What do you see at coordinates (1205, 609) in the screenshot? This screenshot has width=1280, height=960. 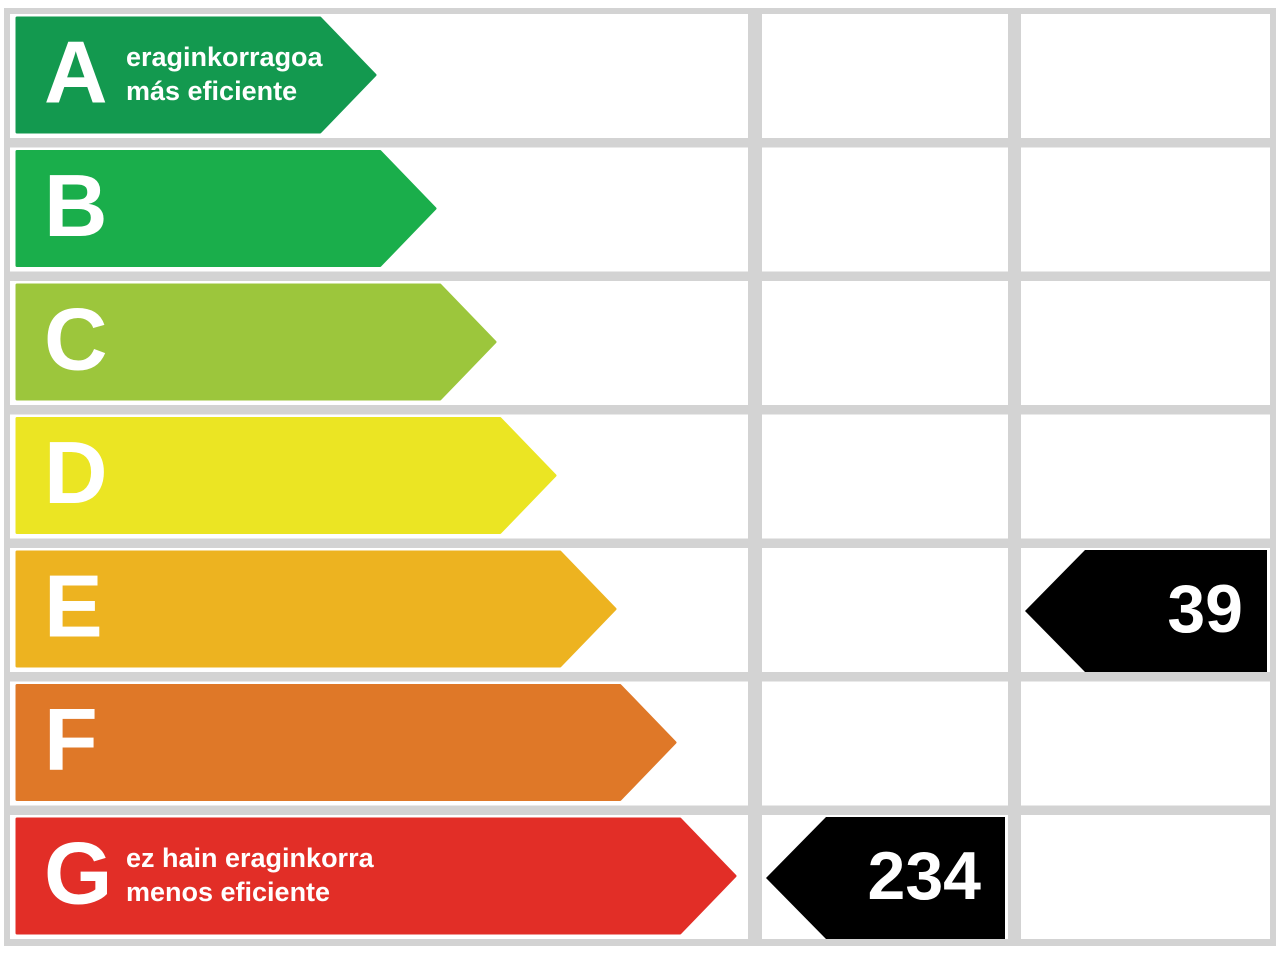 I see `indicator-value: 39` at bounding box center [1205, 609].